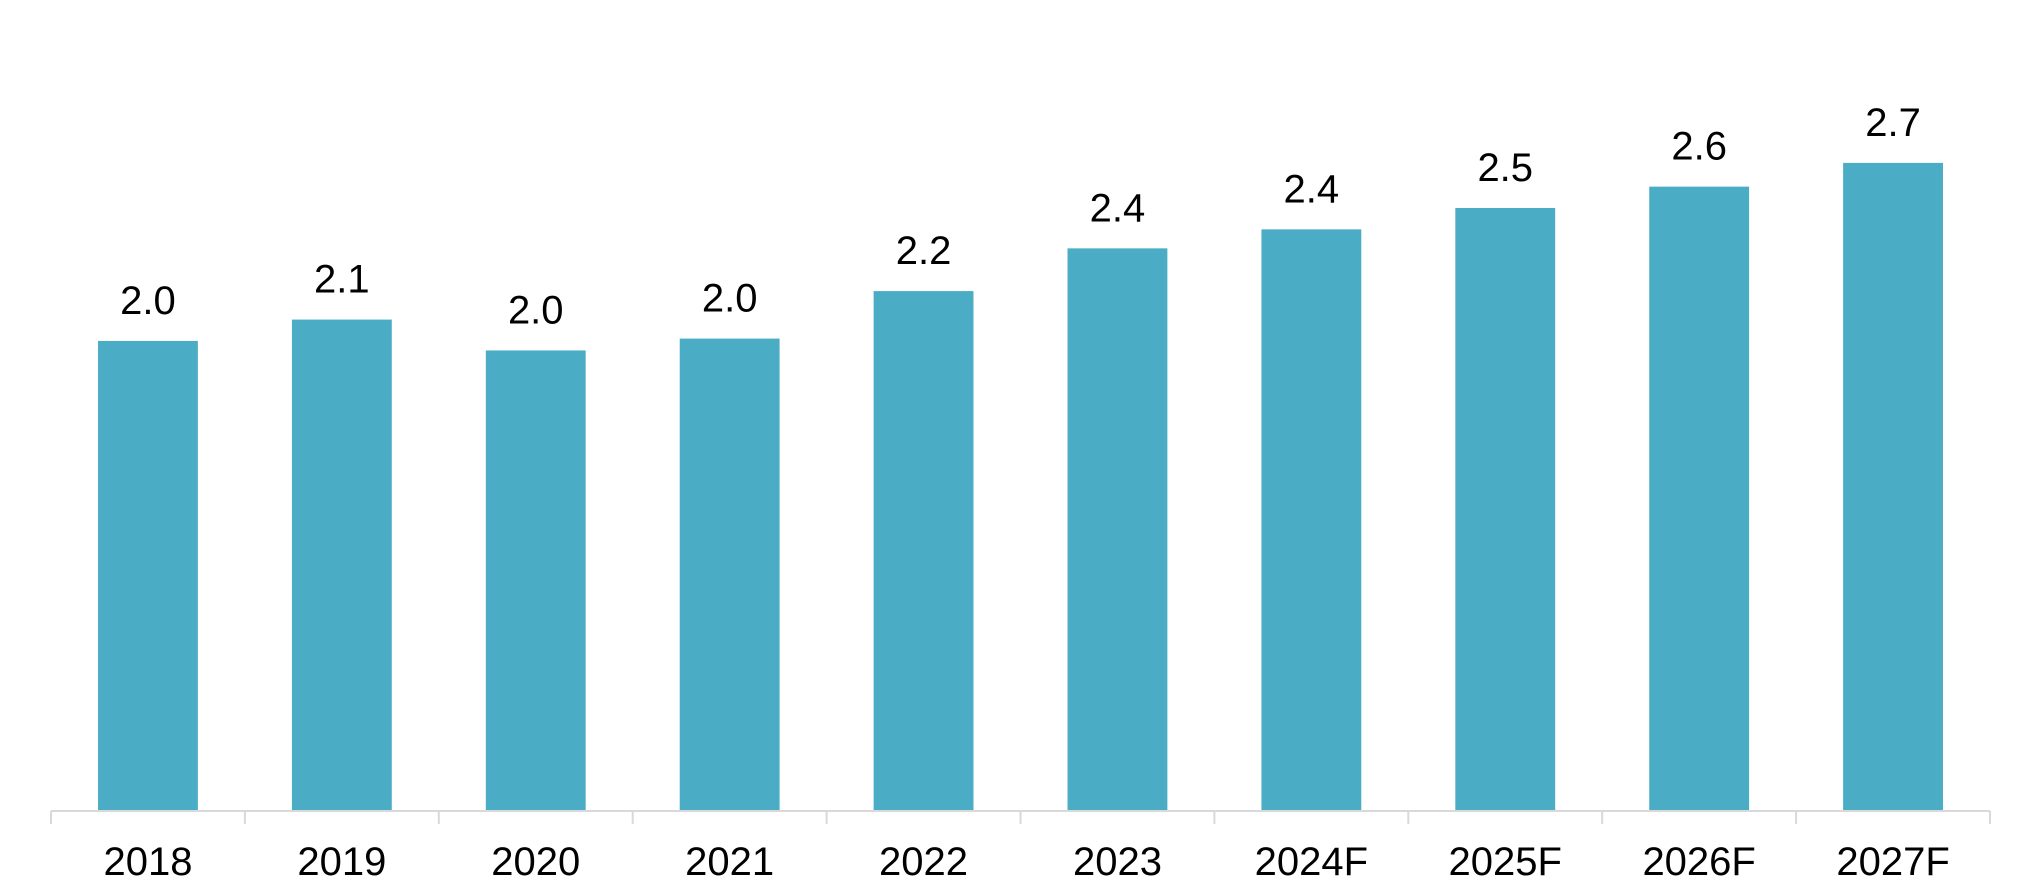  I want to click on bar-2023, so click(1117, 529).